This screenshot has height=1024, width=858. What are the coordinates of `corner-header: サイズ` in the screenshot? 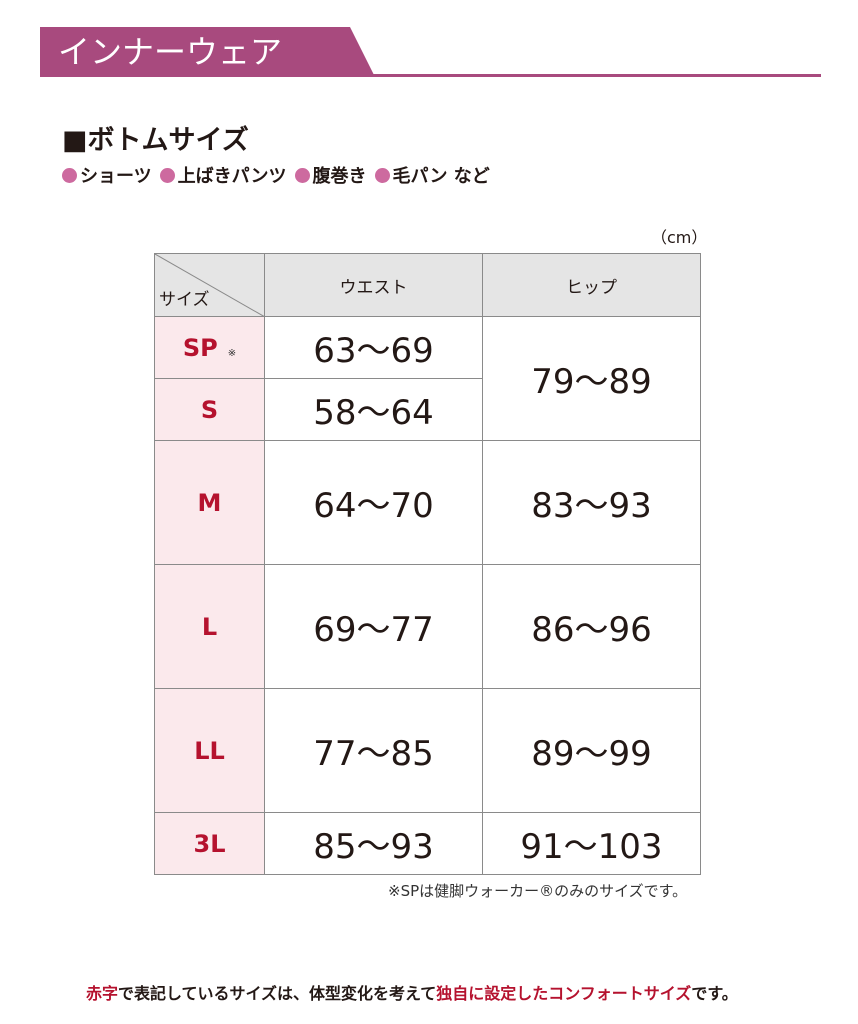 It's located at (209, 285).